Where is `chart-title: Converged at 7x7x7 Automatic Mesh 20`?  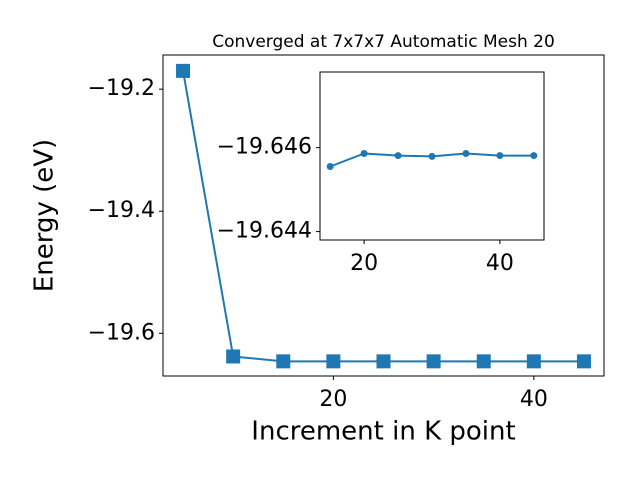
chart-title: Converged at 7x7x7 Automatic Mesh 20 is located at coordinates (383, 42).